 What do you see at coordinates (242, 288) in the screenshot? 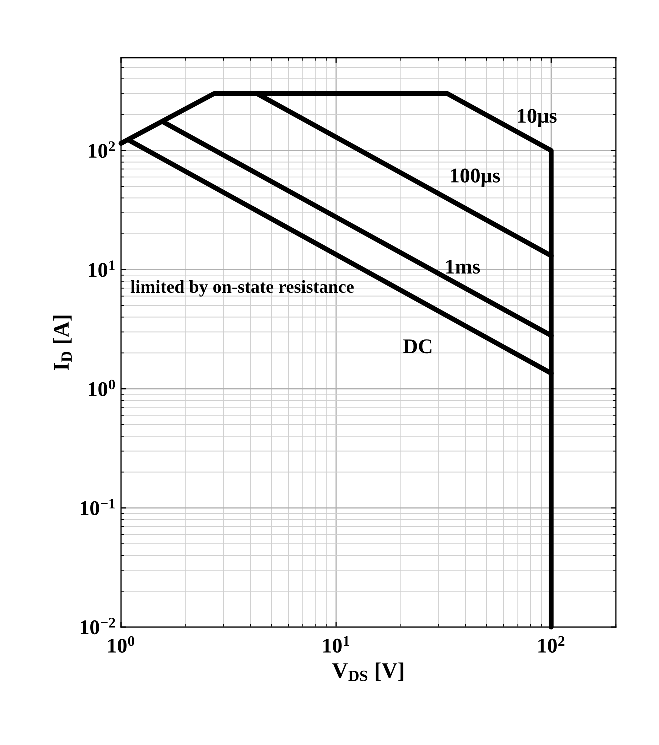
I see `annotation: limited by on-state resistance` at bounding box center [242, 288].